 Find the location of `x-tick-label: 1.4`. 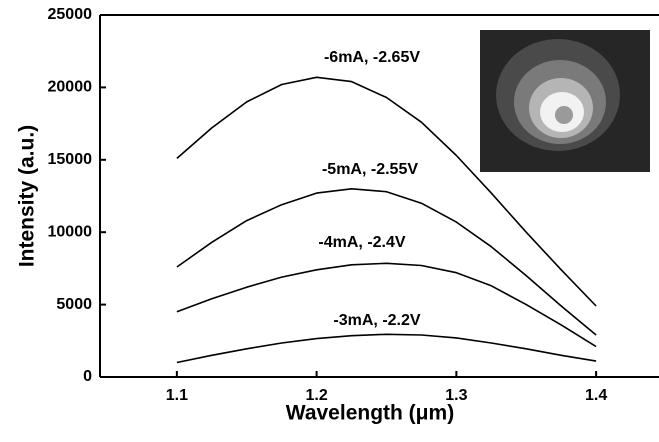

x-tick-label: 1.4 is located at coordinates (596, 395).